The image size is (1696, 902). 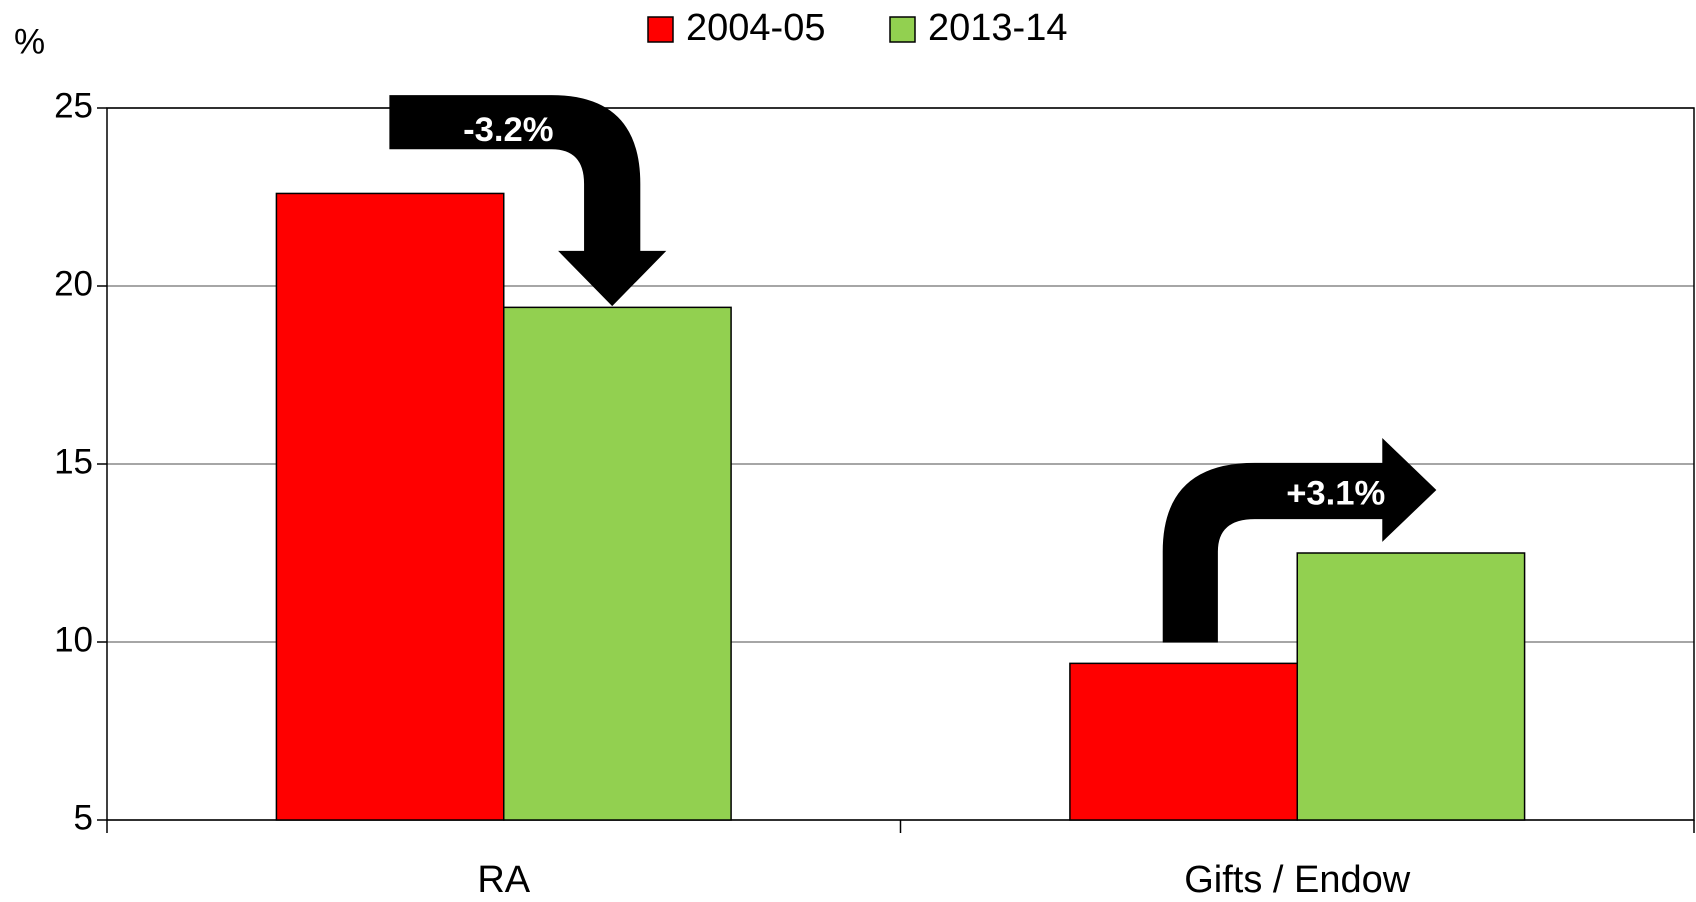 What do you see at coordinates (503, 880) in the screenshot?
I see `x-tick-label: RA` at bounding box center [503, 880].